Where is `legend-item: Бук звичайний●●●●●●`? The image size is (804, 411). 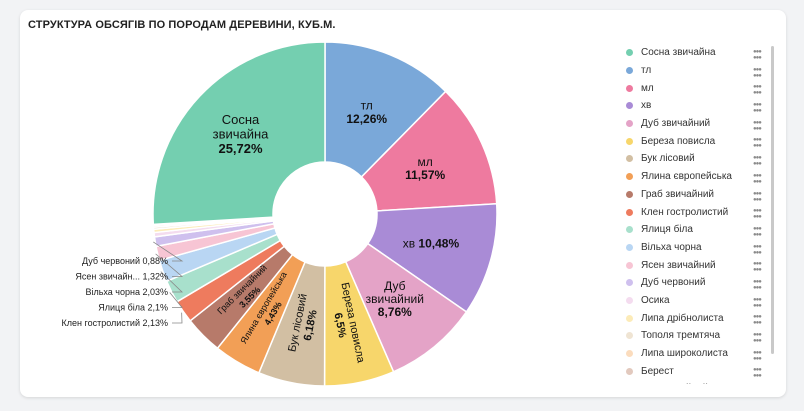
legend-item: Бук звичайний●●●●●● is located at coordinates (701, 382).